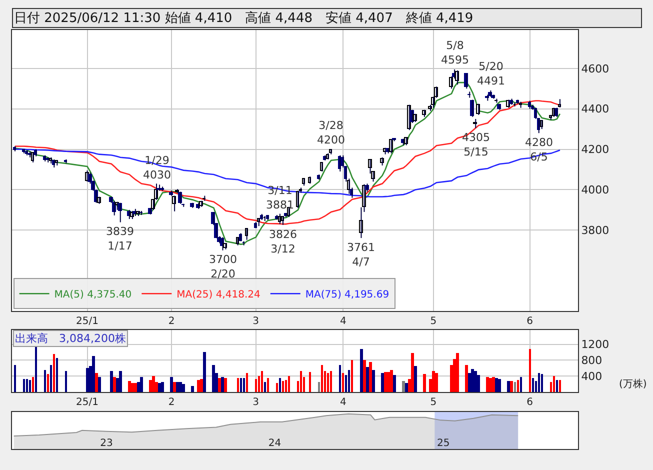 The image size is (653, 470). I want to click on legend-label: MA(75) 4,195.69, so click(347, 295).